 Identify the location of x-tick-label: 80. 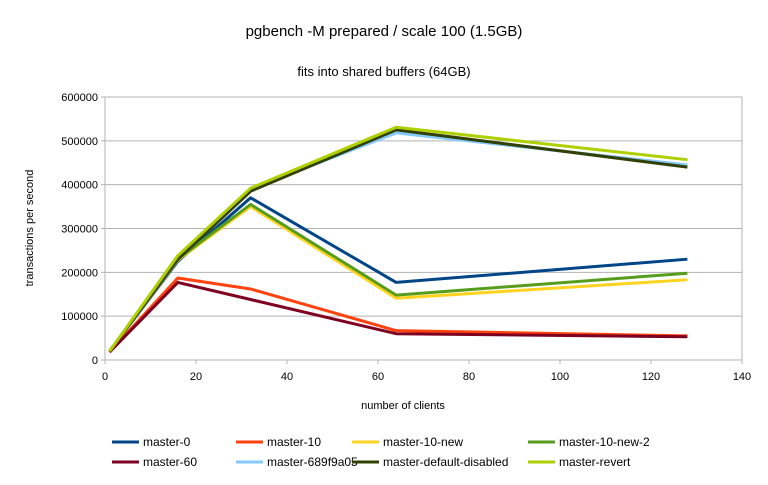
(469, 377).